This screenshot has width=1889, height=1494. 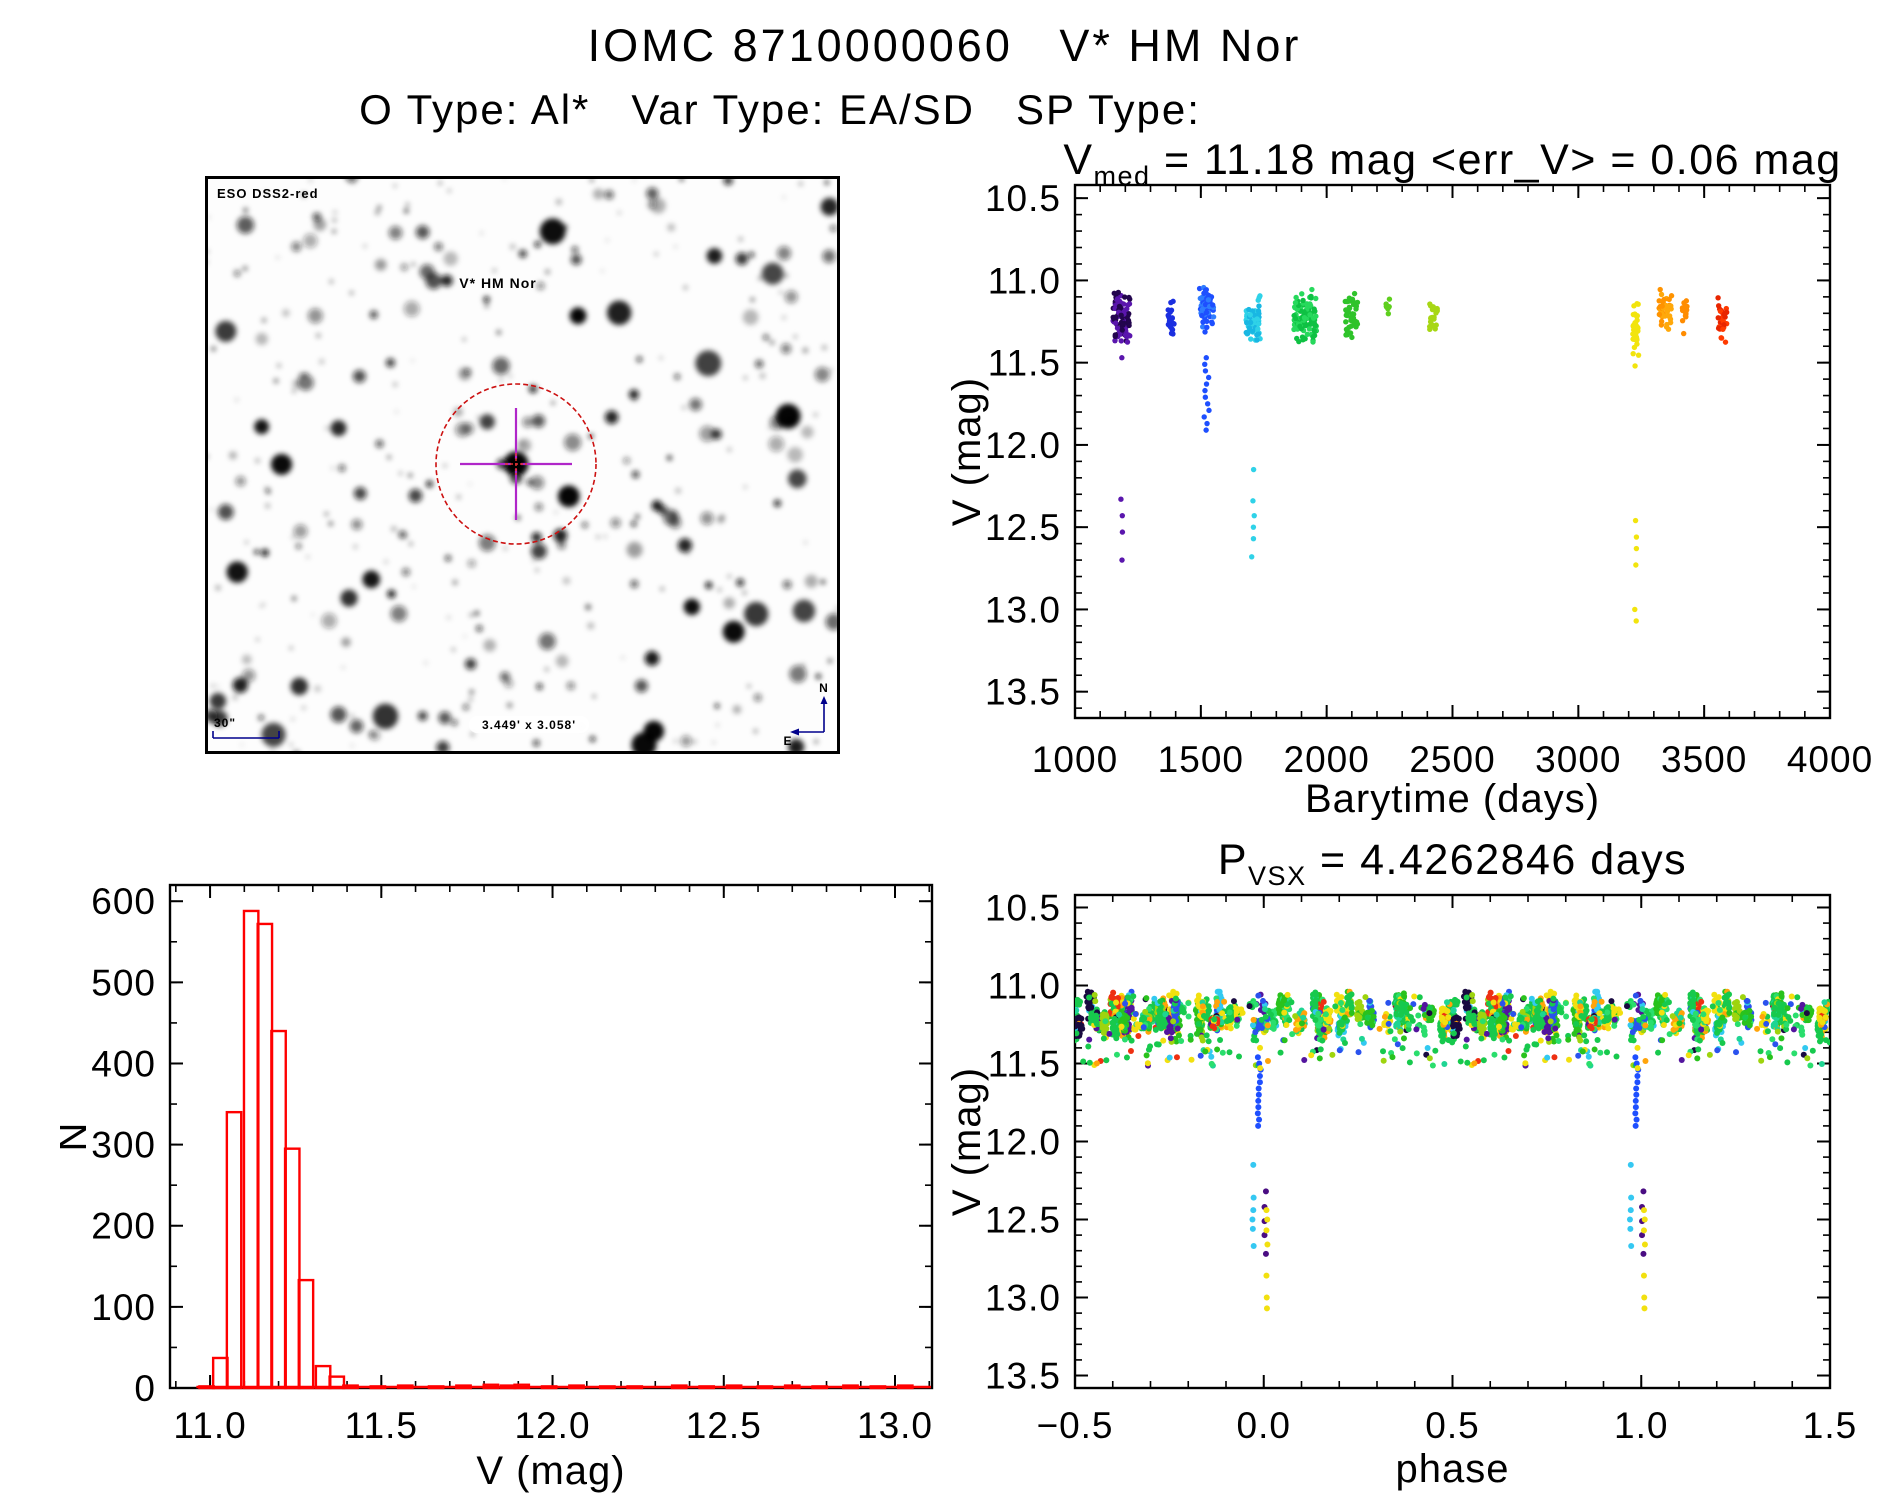 What do you see at coordinates (563, 1149) in the screenshot?
I see `histogram-bars` at bounding box center [563, 1149].